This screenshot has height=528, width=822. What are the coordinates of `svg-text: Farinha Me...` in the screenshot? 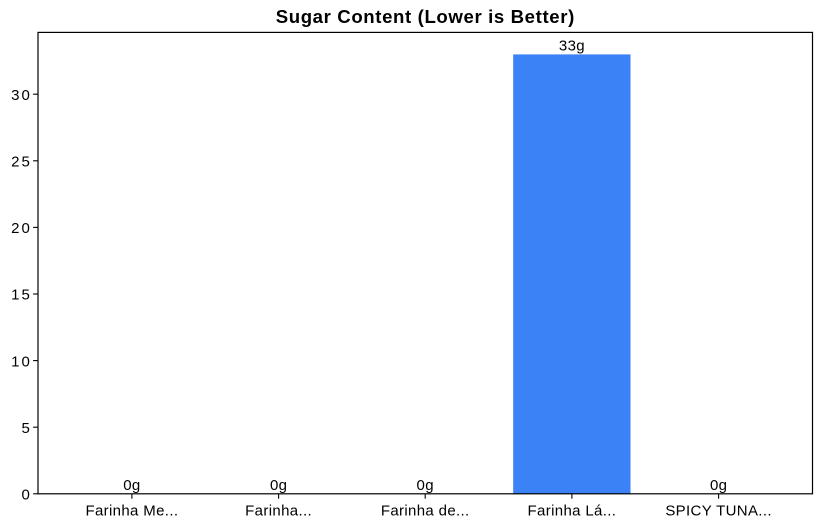 It's located at (131, 510).